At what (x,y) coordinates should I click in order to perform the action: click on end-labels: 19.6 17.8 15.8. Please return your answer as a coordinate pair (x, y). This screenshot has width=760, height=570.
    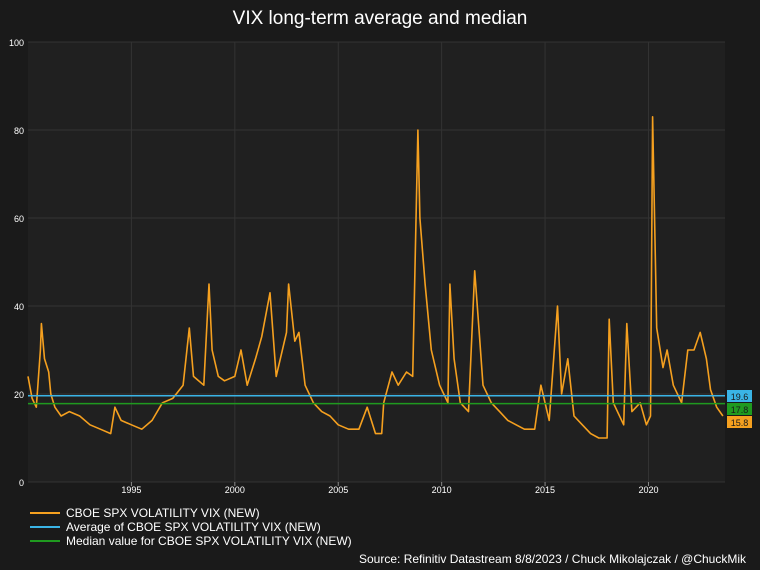
    Looking at the image, I should click on (739, 409).